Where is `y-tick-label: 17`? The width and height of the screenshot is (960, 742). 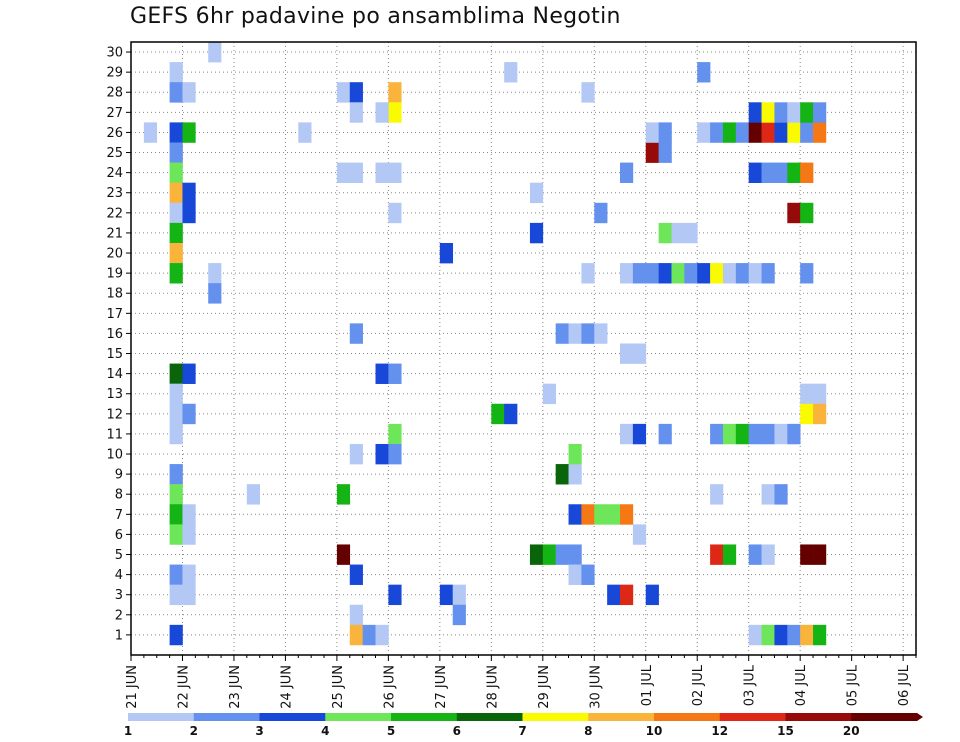
y-tick-label: 17 is located at coordinates (114, 314).